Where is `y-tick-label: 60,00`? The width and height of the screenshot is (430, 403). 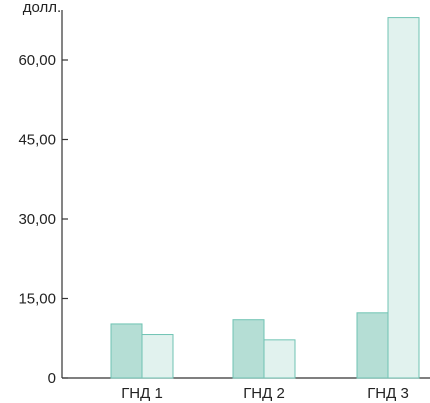 y-tick-label: 60,00 is located at coordinates (37, 60).